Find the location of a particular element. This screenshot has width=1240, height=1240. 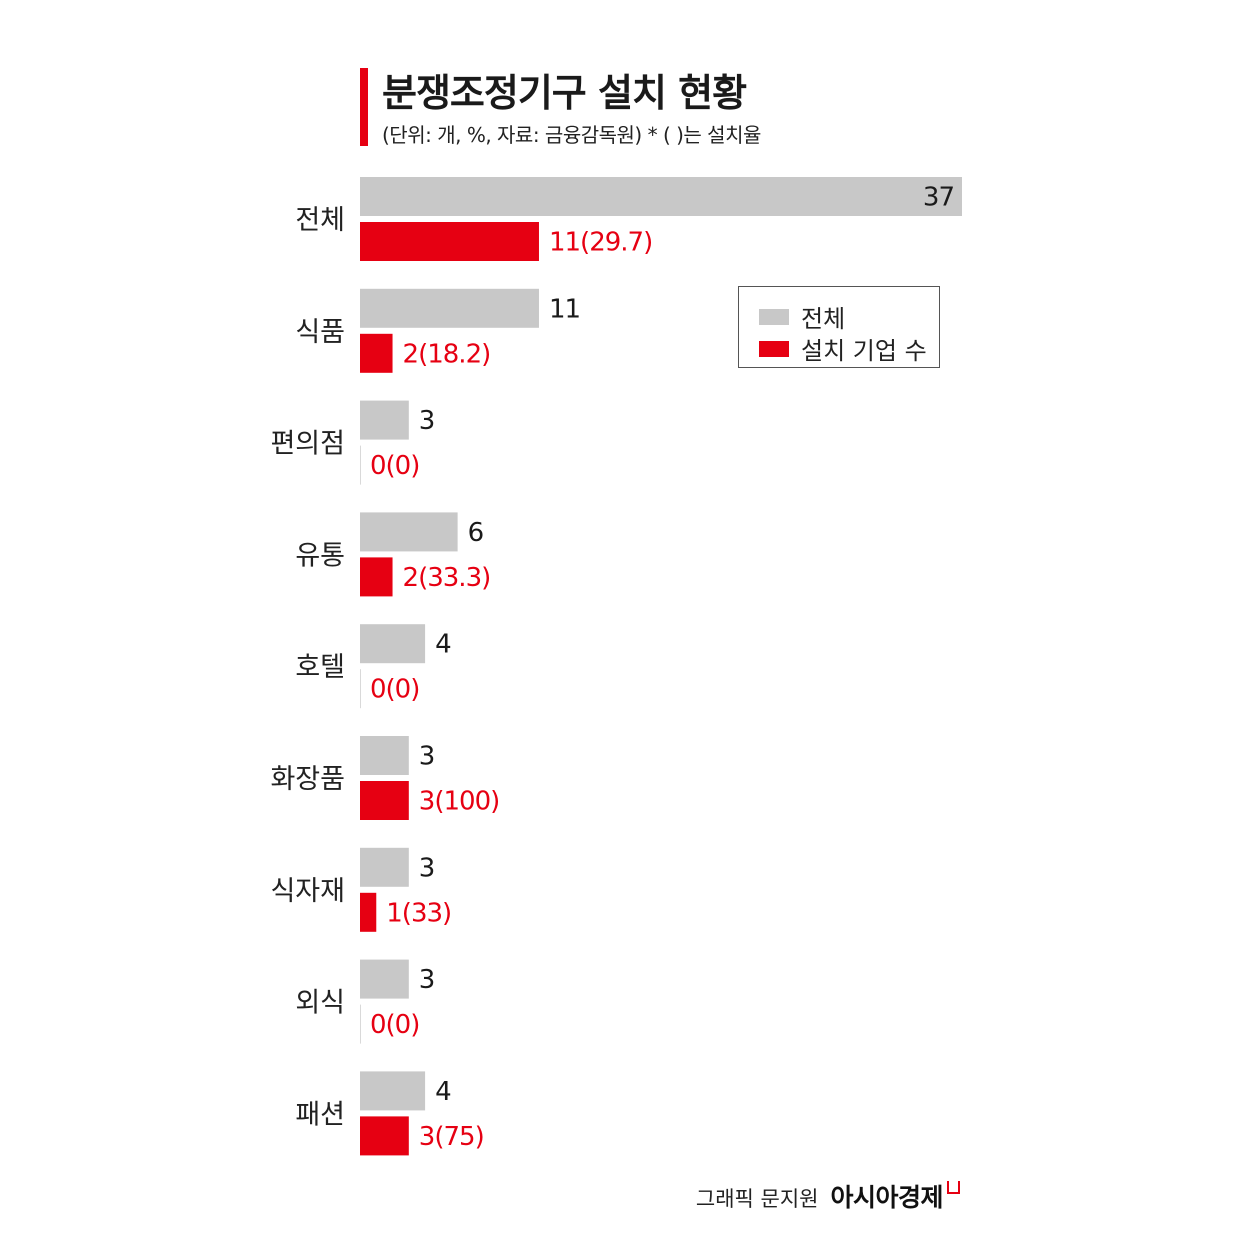

legend-swatch-installed is located at coordinates (774, 348).